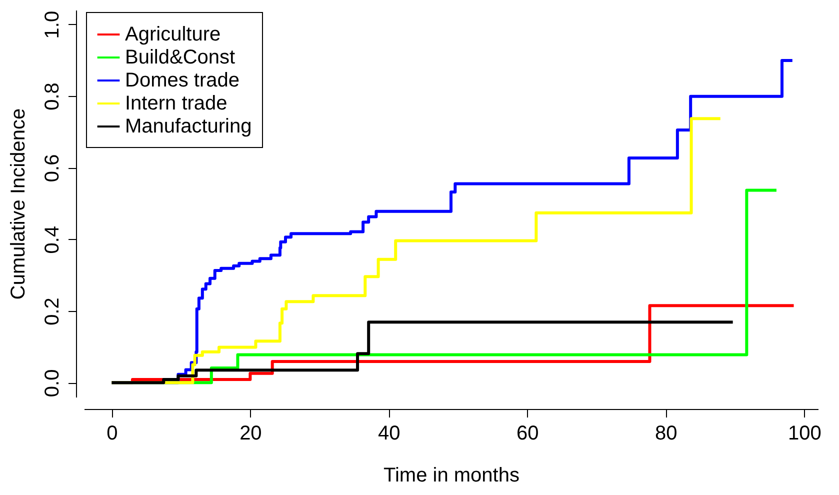  I want to click on y-axis-title: Cumulative Incidence, so click(19, 204).